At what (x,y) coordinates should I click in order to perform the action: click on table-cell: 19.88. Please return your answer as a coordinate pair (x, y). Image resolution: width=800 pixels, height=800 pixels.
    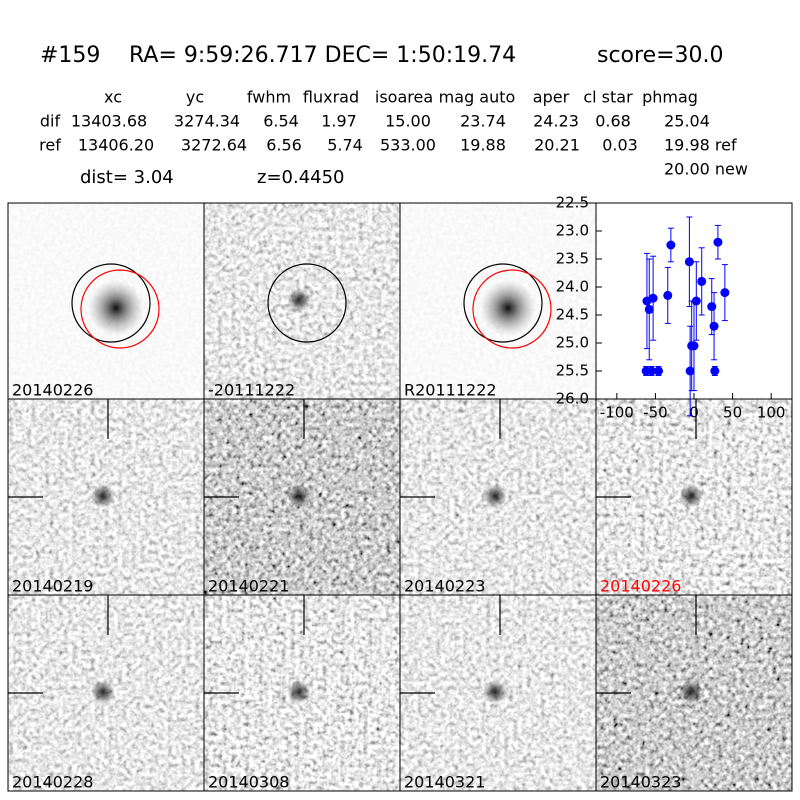
    Looking at the image, I should click on (483, 145).